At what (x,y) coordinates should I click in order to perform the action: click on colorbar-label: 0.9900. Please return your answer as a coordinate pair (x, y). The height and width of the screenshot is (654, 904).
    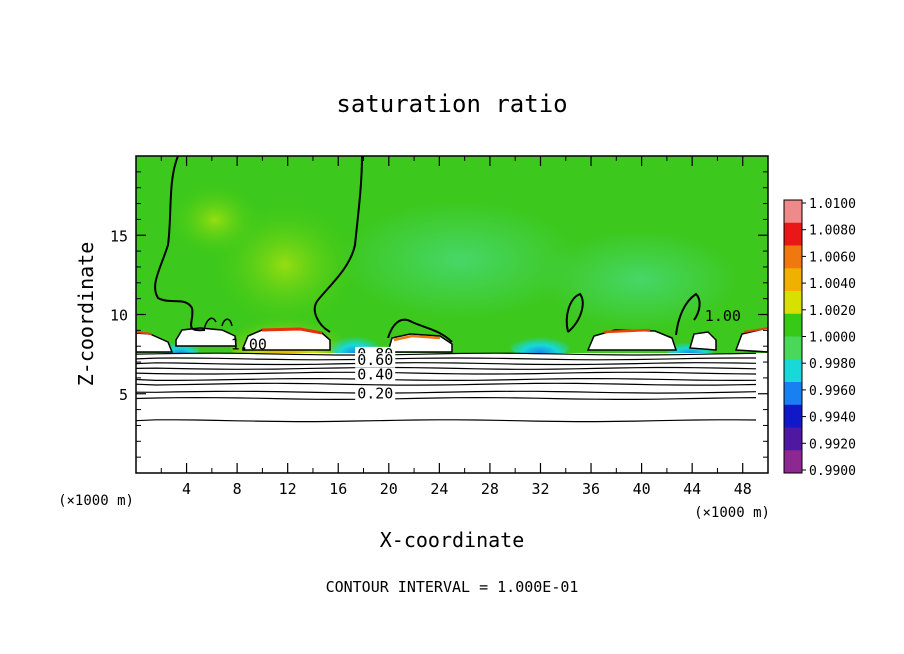
    Looking at the image, I should click on (832, 471).